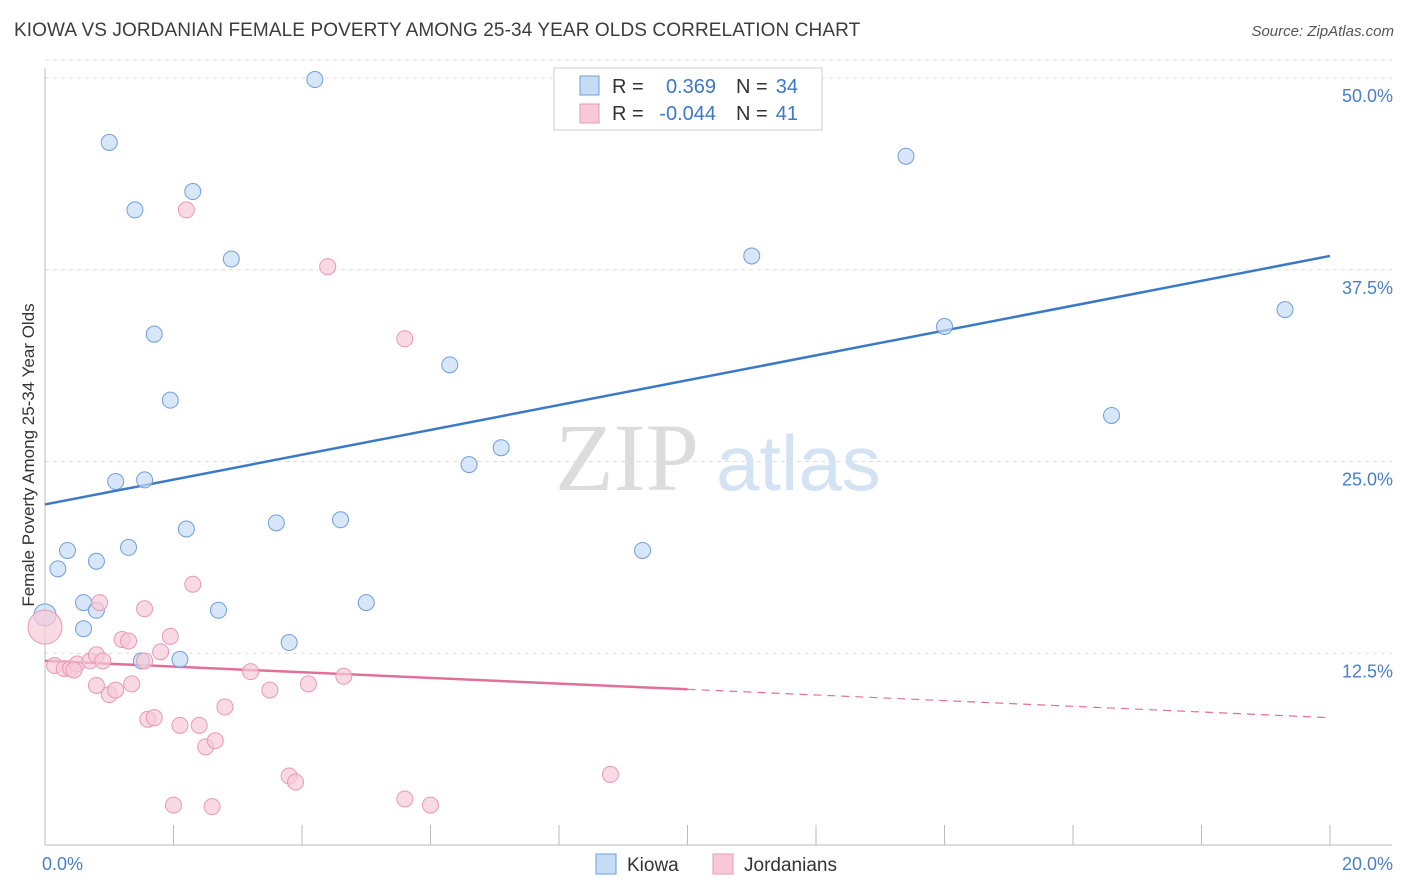 The height and width of the screenshot is (892, 1406). Describe the element at coordinates (798, 463) in the screenshot. I see `watermark-atlas: atlas` at that location.